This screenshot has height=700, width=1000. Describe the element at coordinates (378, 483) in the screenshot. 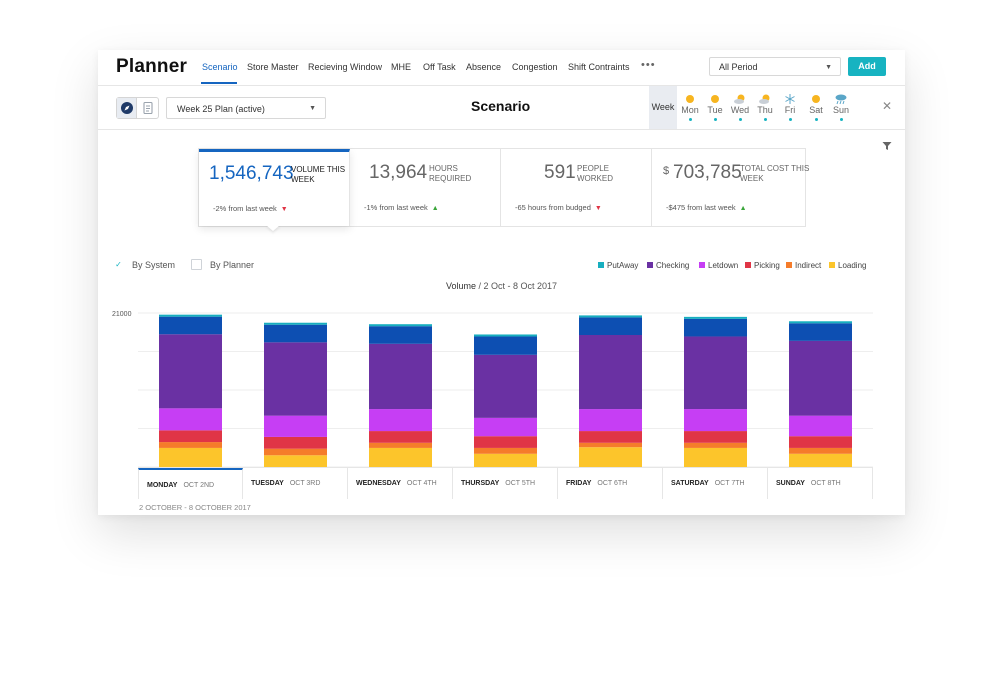

I see `x-axis-day-name: WEDNESDAY` at that location.